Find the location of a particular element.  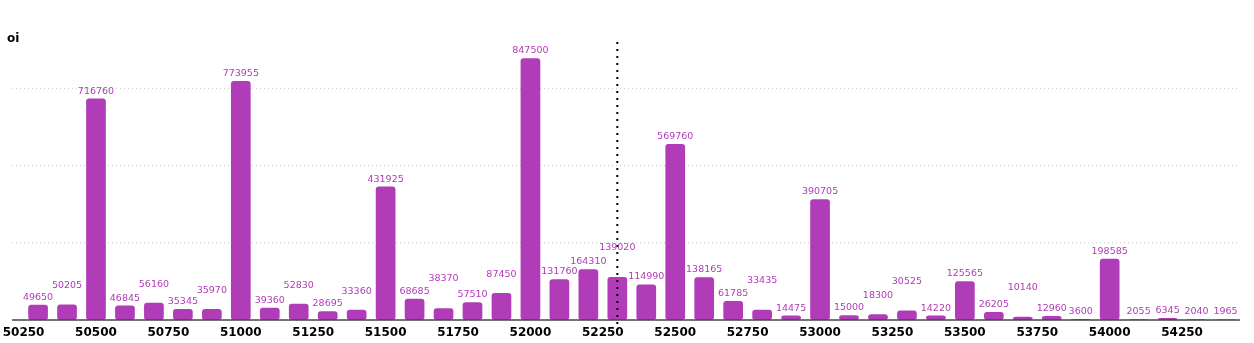

data-label: 131760 is located at coordinates (559, 271).